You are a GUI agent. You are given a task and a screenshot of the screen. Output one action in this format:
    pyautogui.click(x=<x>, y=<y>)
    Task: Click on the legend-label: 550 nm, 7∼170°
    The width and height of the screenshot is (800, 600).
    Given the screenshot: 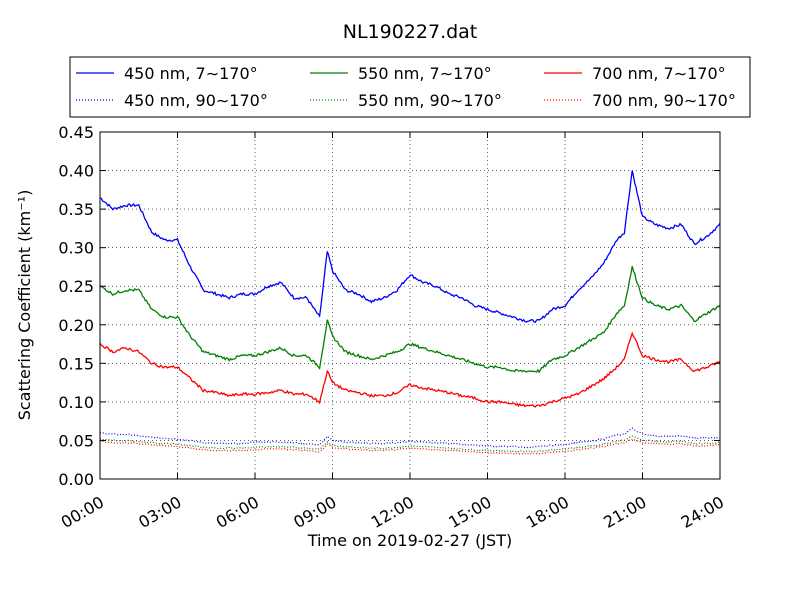 What is the action you would take?
    pyautogui.click(x=425, y=73)
    